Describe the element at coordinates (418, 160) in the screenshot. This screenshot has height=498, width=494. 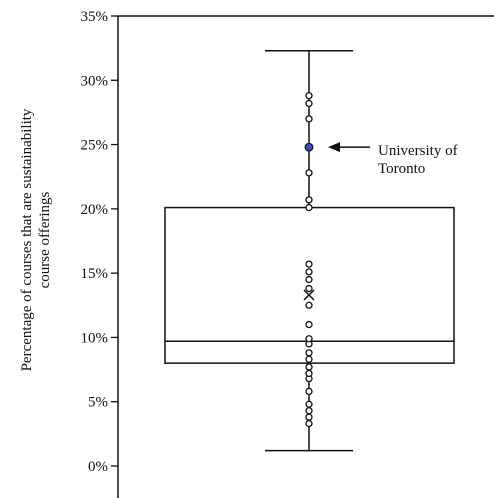
I see `annotation-label: University of Toronto` at that location.